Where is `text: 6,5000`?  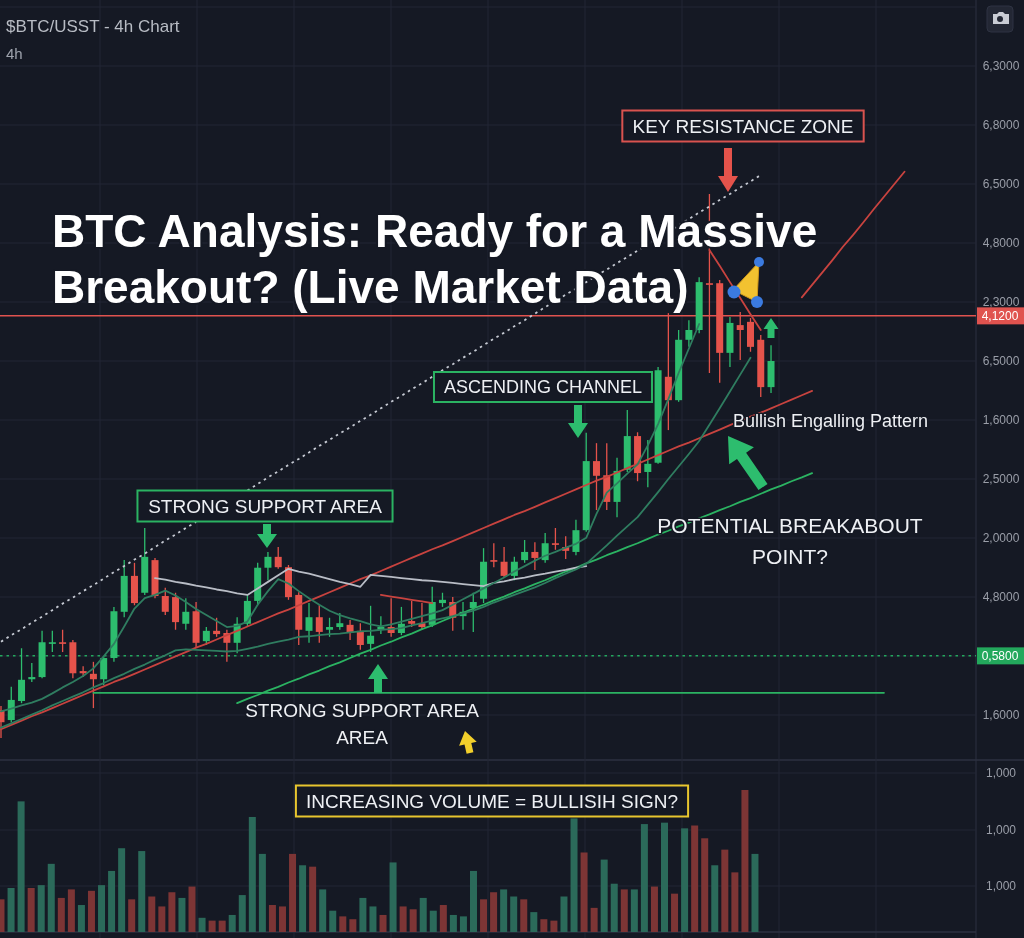
text: 6,5000 is located at coordinates (1001, 361).